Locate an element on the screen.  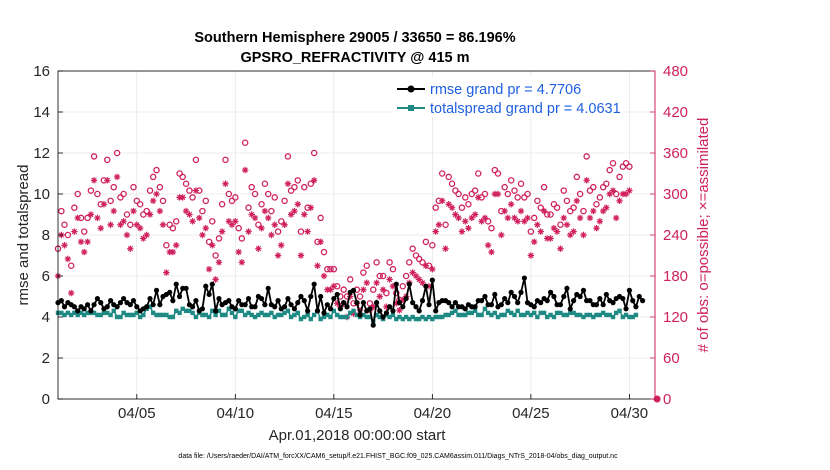
y2-tick-label: 60 is located at coordinates (671, 358).